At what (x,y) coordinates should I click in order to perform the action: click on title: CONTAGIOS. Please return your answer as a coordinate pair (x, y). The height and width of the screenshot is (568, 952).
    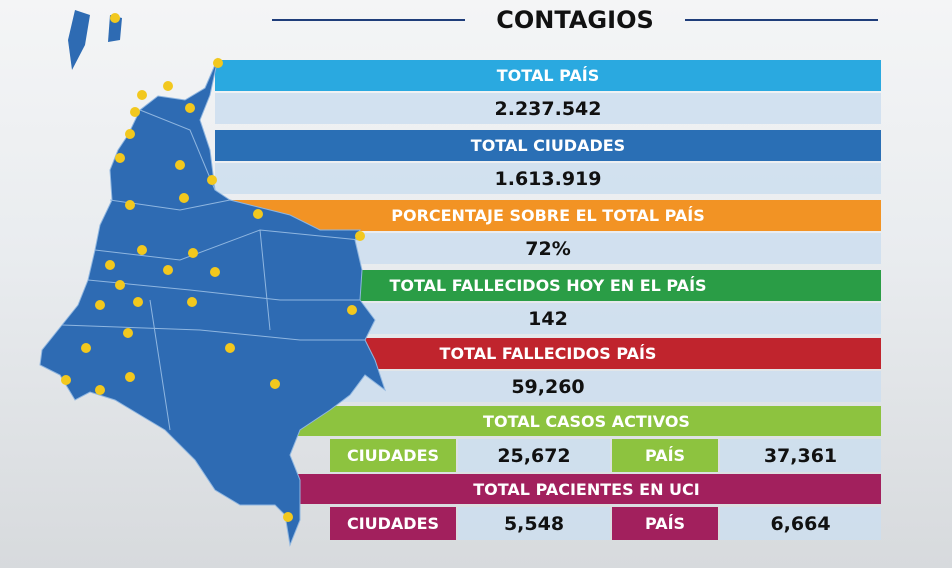
    Looking at the image, I should click on (575, 20).